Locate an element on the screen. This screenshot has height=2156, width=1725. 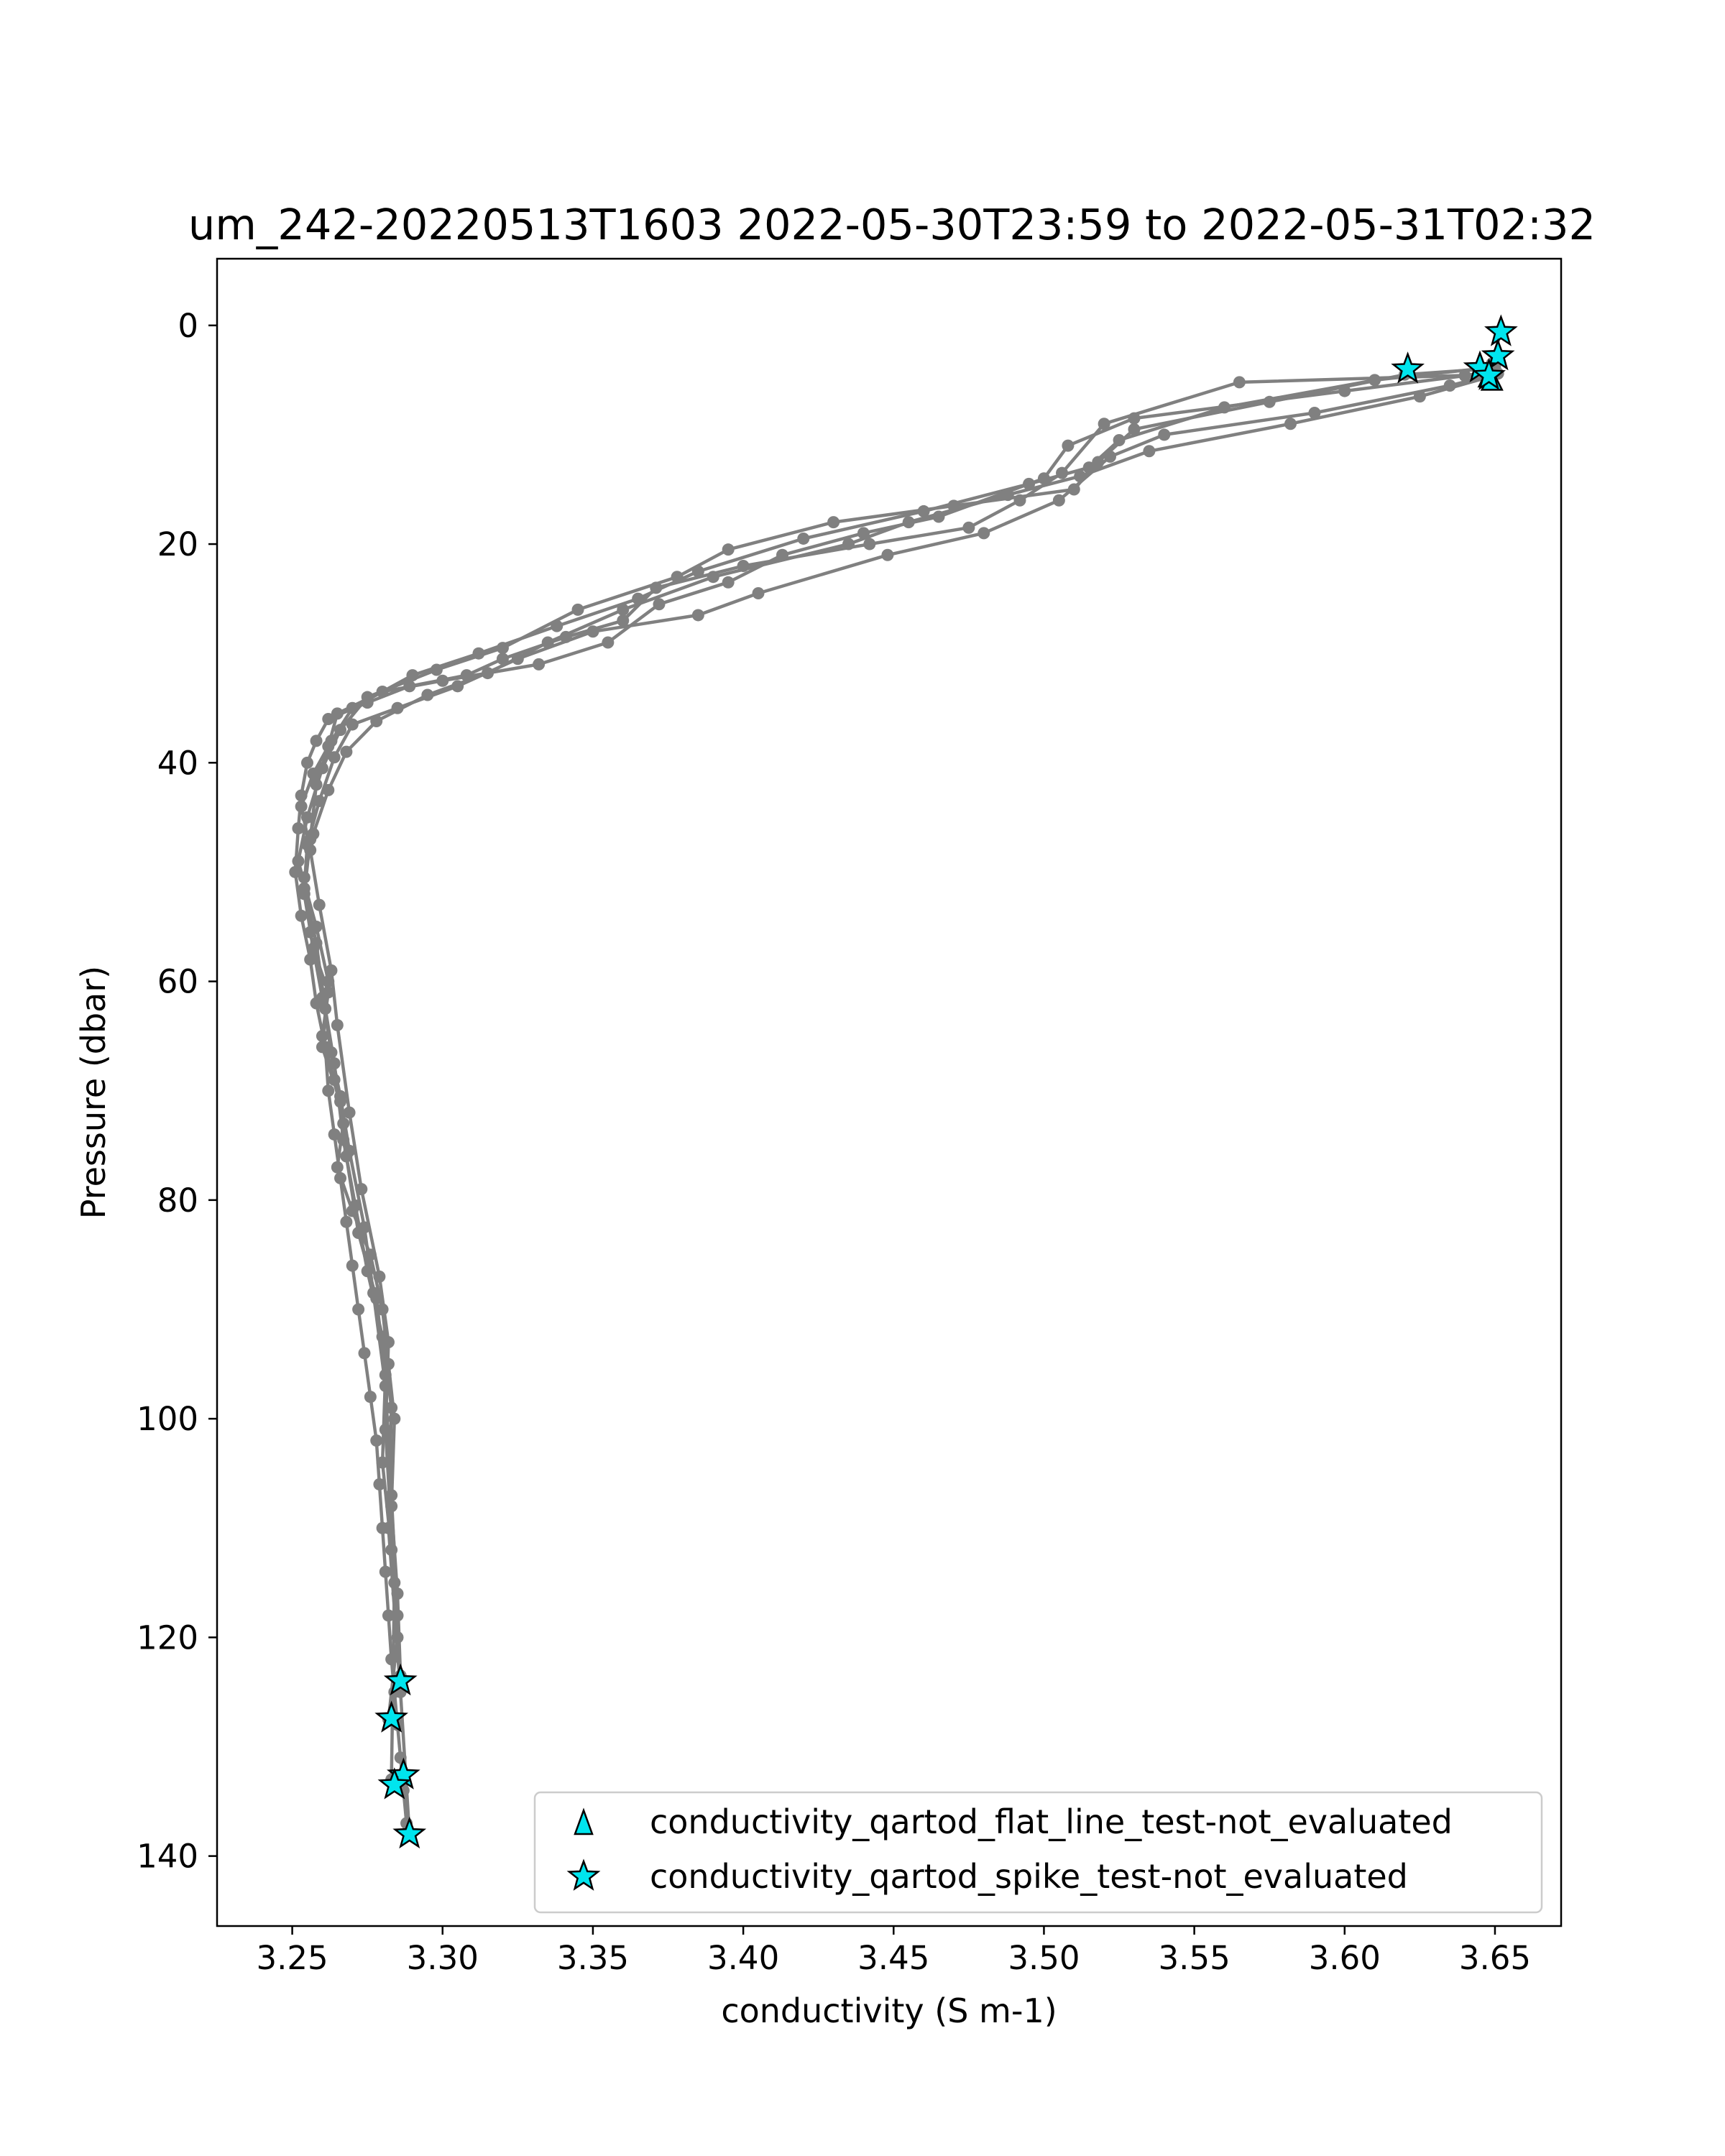
x-tick-label: 3.35 is located at coordinates (593, 1958).